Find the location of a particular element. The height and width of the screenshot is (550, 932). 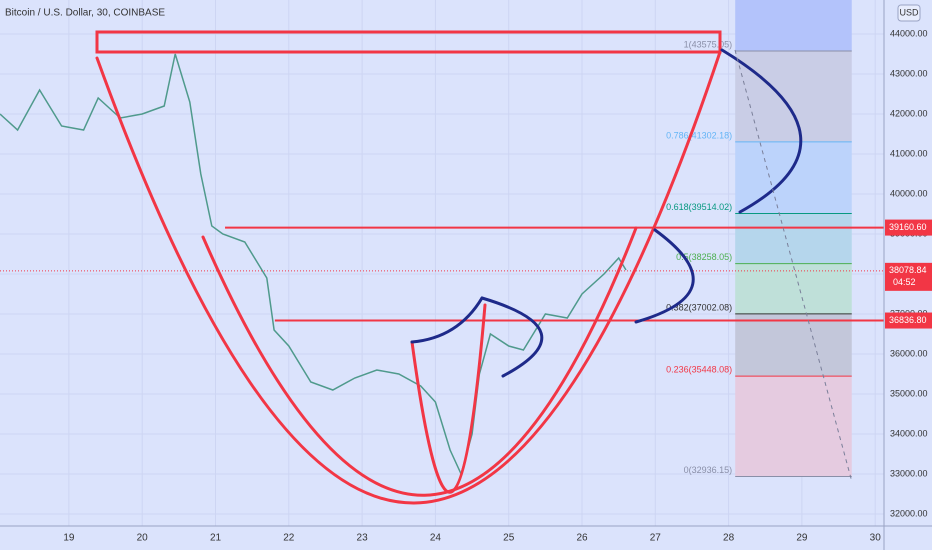

last-price-tag is located at coordinates (908, 276).